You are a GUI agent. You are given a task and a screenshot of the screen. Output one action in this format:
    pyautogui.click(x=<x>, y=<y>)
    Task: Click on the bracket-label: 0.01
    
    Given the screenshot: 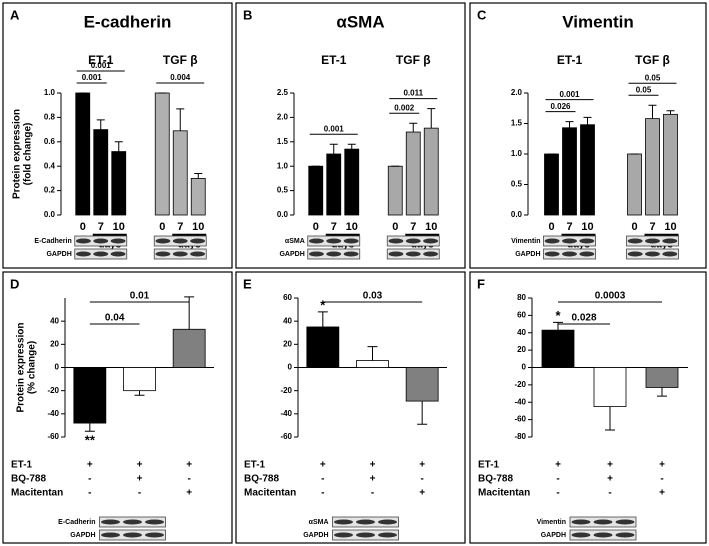 What is the action you would take?
    pyautogui.click(x=140, y=296)
    